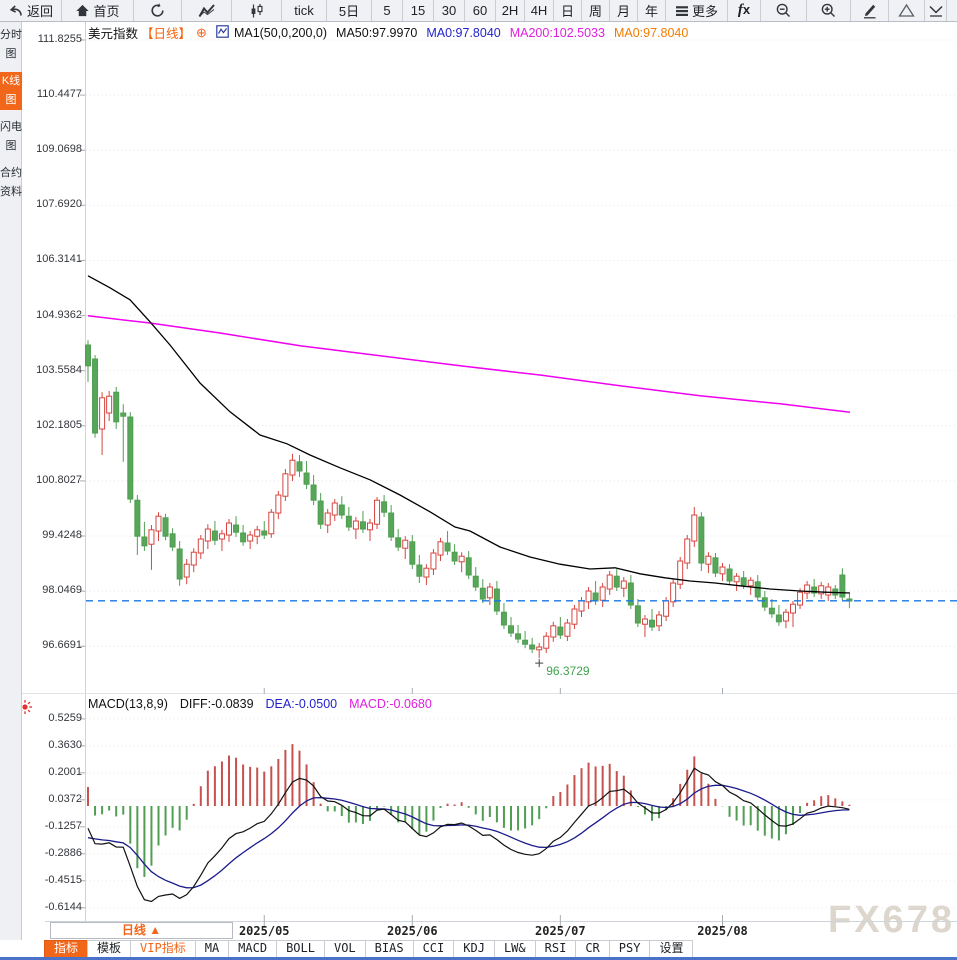  I want to click on chevron-down-icon, so click(936, 11).